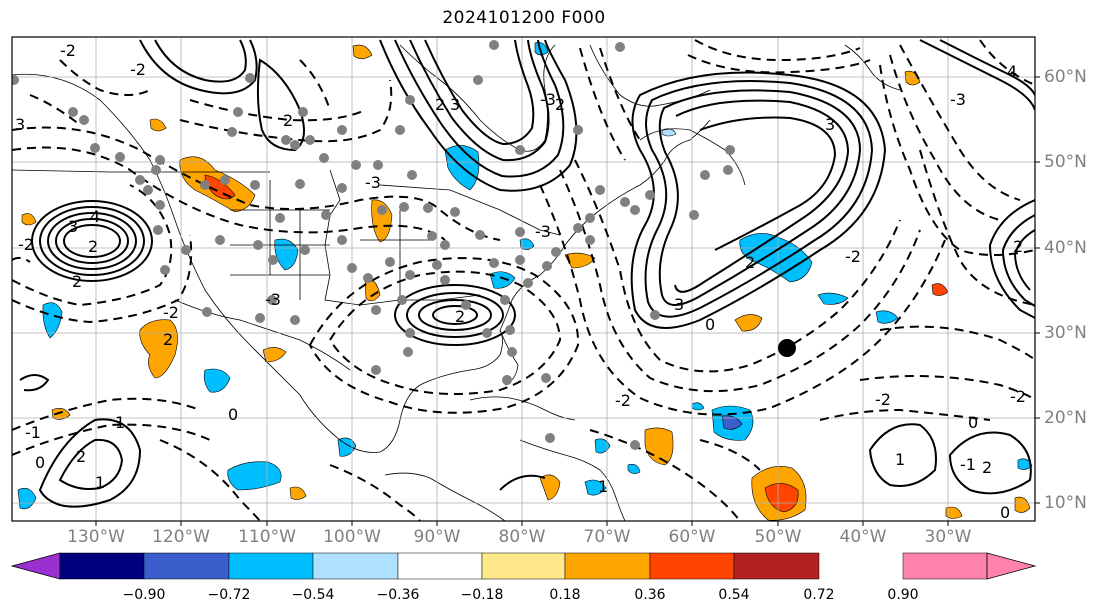  I want to click on lon-label: 40°W, so click(863, 537).